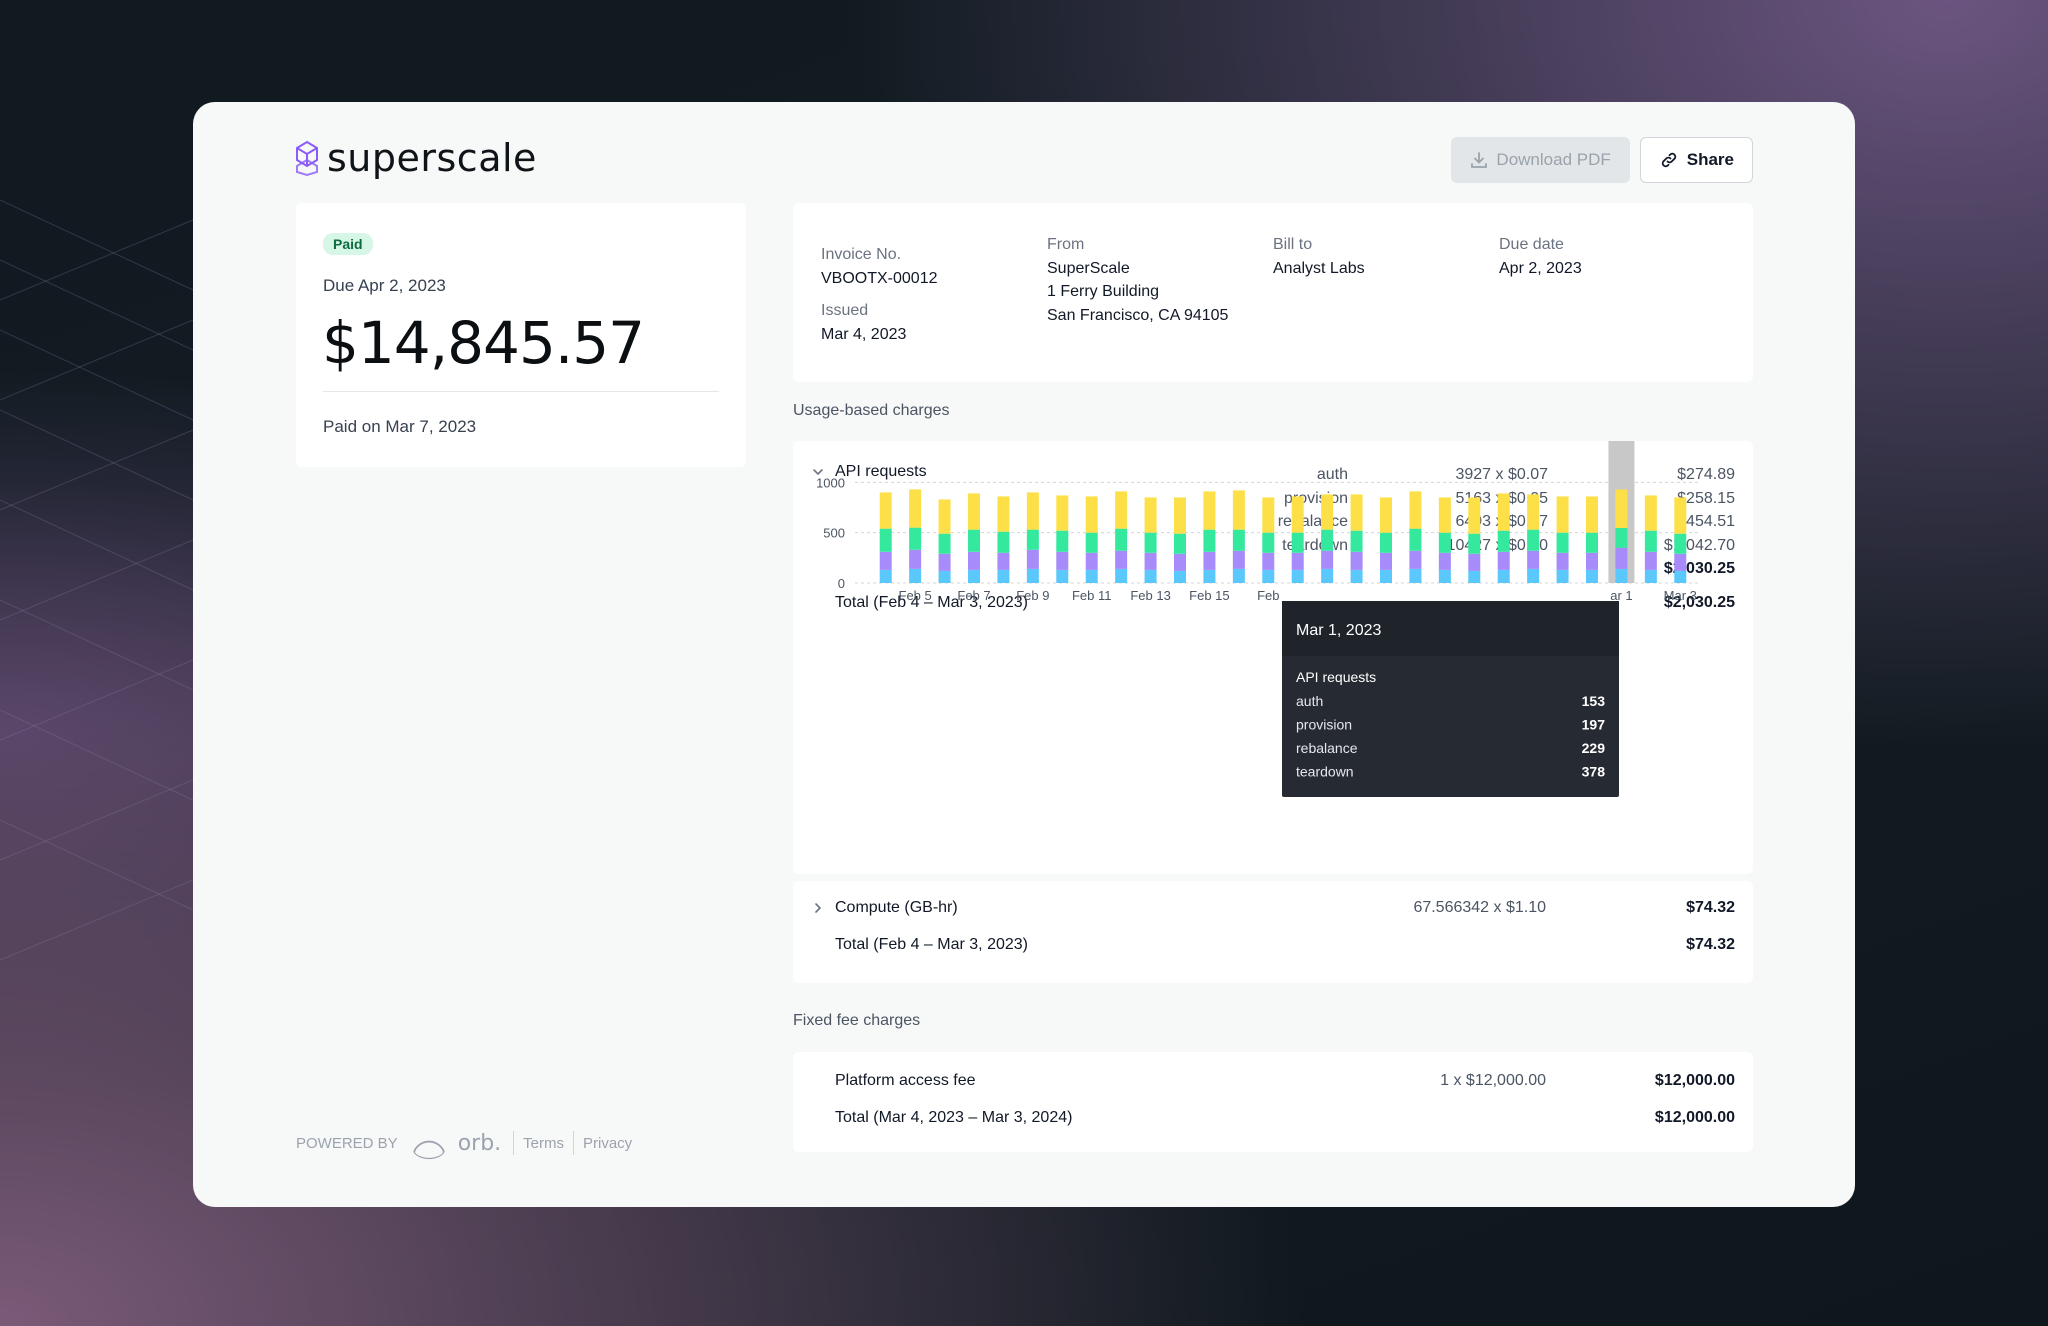 The image size is (2048, 1326). Describe the element at coordinates (1594, 748) in the screenshot. I see `tooltip-row-value: 229` at that location.